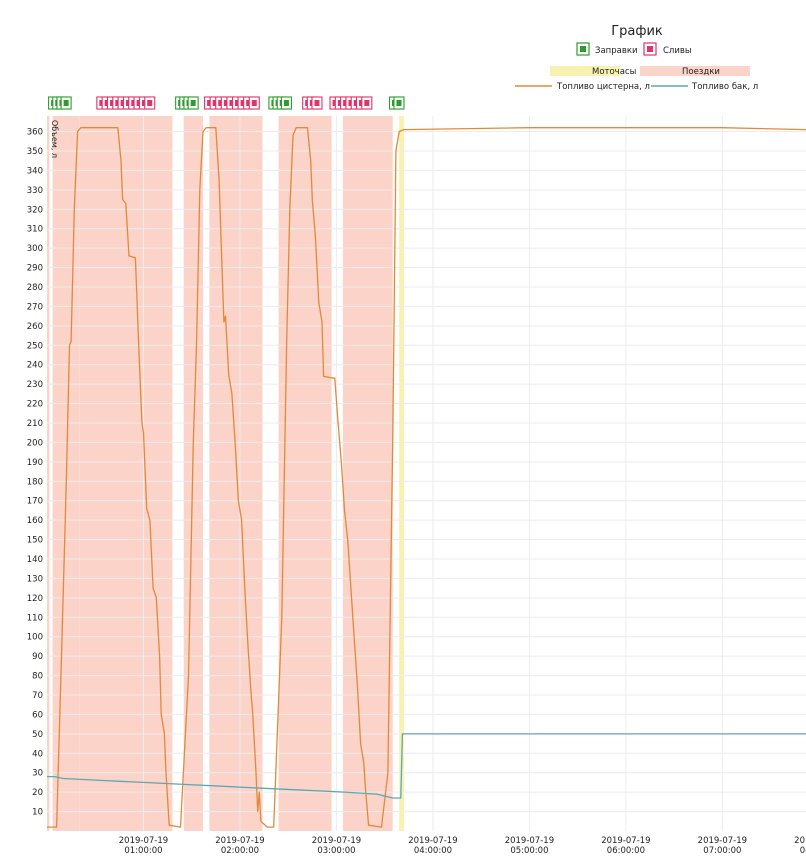 Image resolution: width=806 pixels, height=865 pixels. I want to click on chart-title: График, so click(637, 31).